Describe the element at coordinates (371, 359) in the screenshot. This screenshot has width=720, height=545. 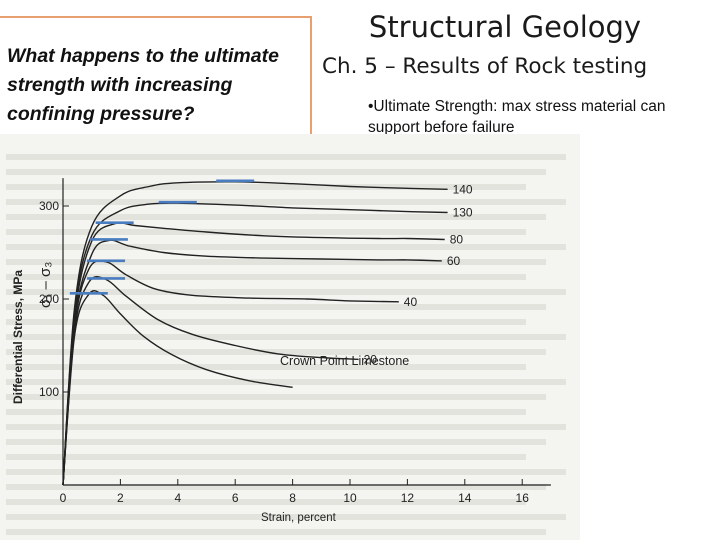
I see `curve-label: 20` at that location.